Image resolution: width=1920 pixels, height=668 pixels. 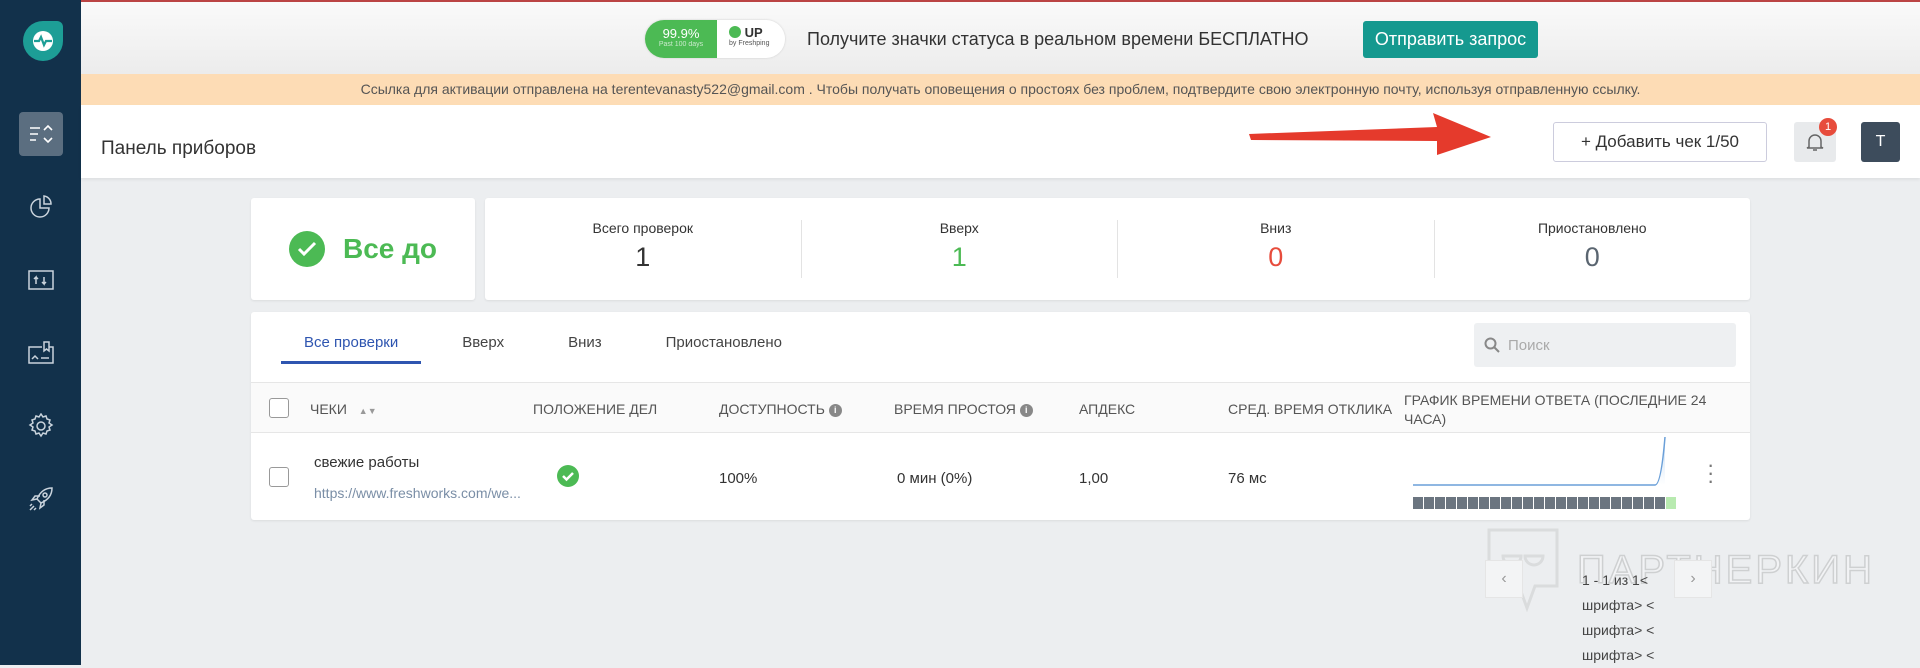 I want to click on filter-tabs: Все проверки Вверх Вниз Приостановлено, so click(x=552, y=349).